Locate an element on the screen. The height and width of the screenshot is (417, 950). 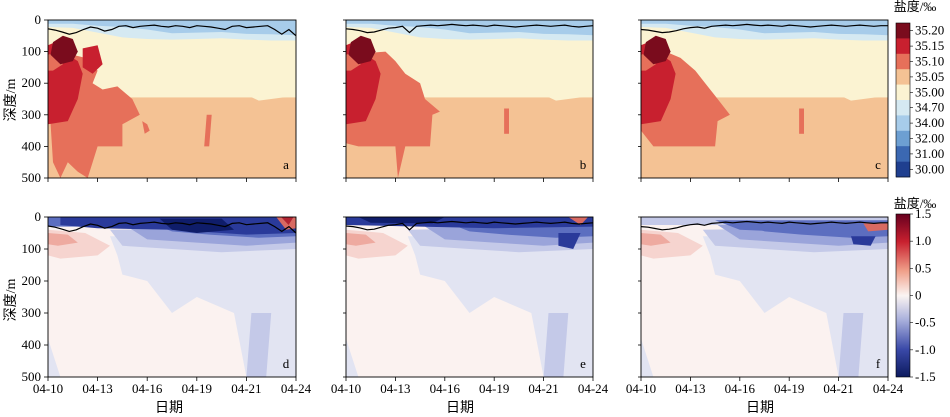
xlabel-3: 日期 is located at coordinates (760, 408).